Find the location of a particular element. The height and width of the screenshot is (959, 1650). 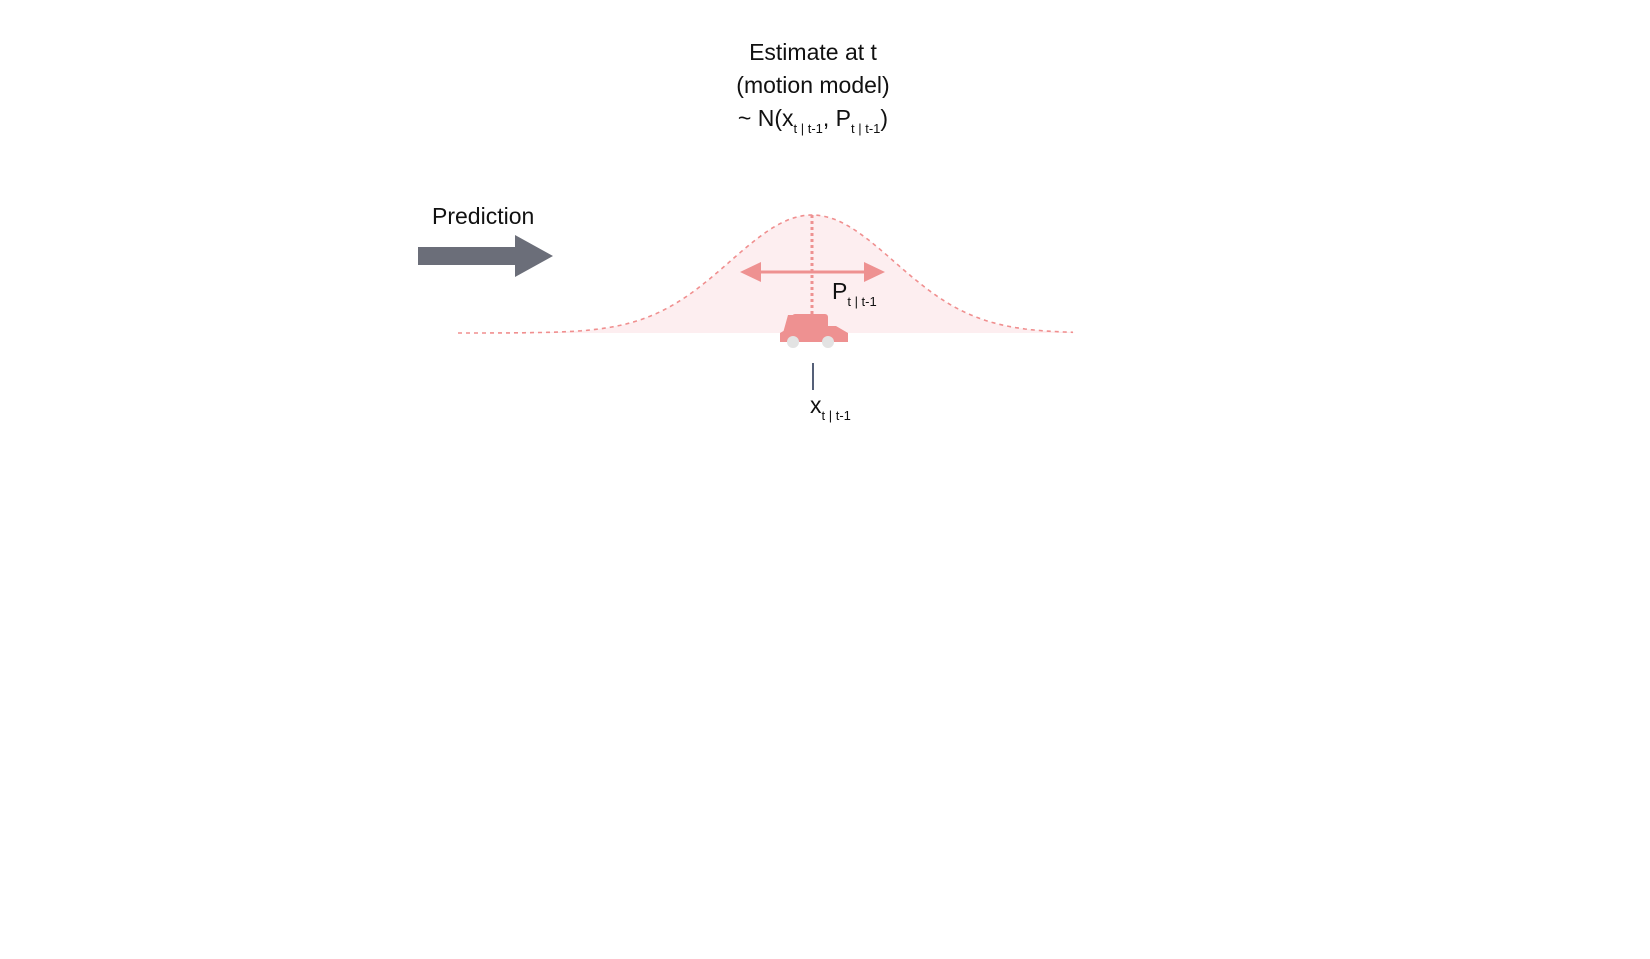

mean-label: xt | t-1 is located at coordinates (830, 407).